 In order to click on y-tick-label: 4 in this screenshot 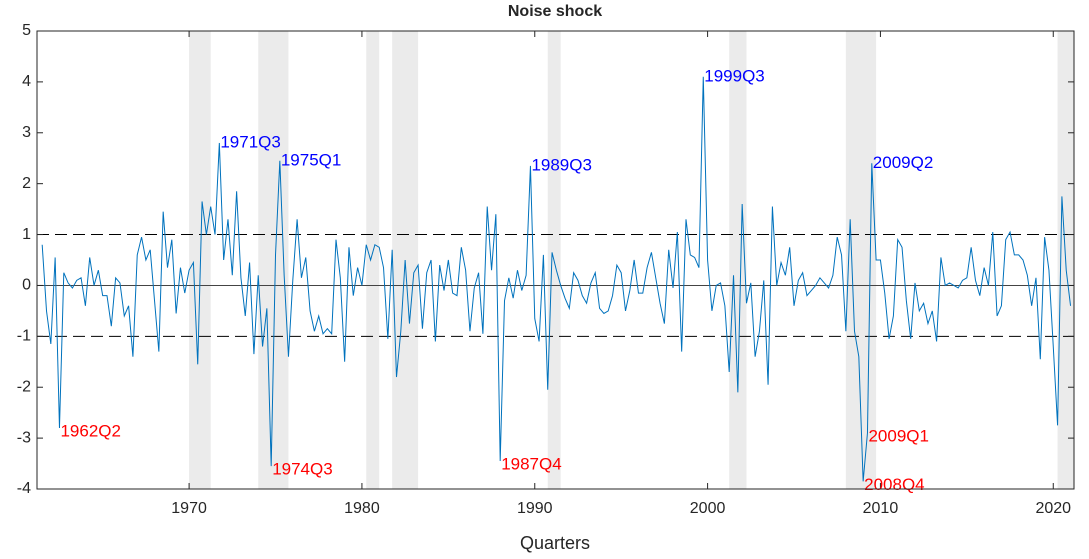, I will do `click(26, 81)`.